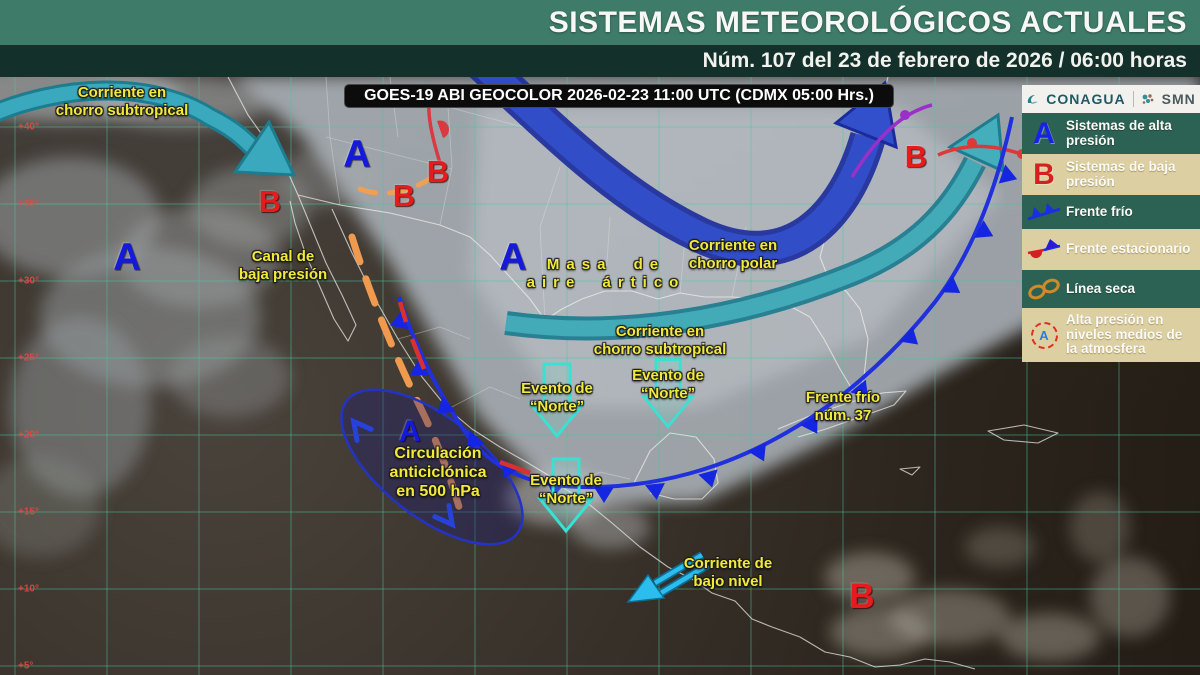  I want to click on label-arctic-air-mass: Masa de aire ártico, so click(606, 273).